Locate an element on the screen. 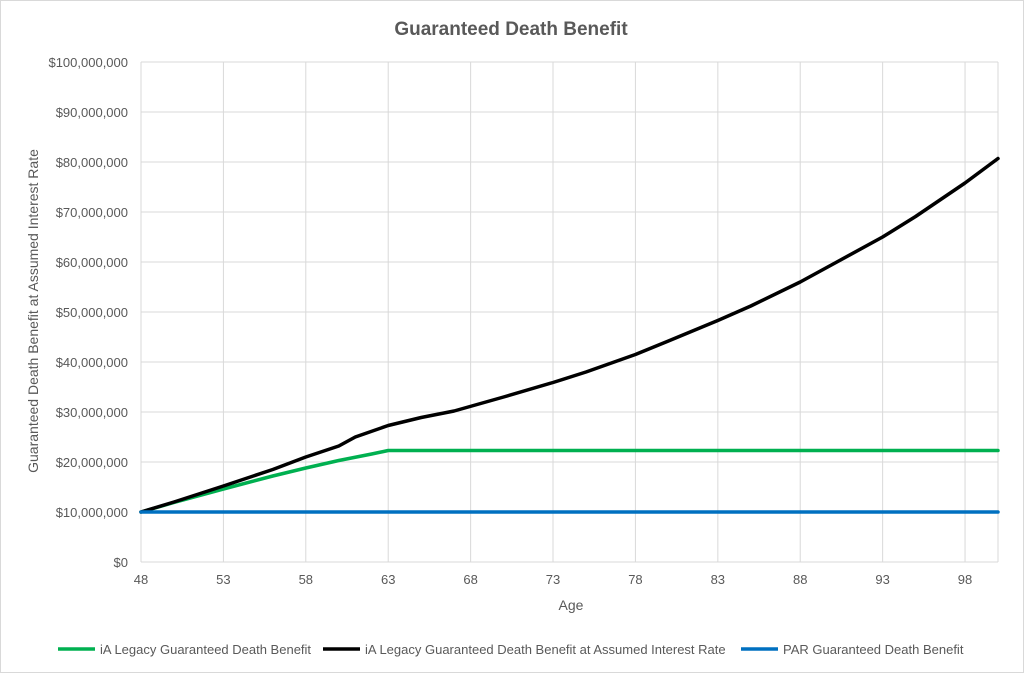 This screenshot has height=673, width=1024. x-tick-label: 63 is located at coordinates (388, 579).